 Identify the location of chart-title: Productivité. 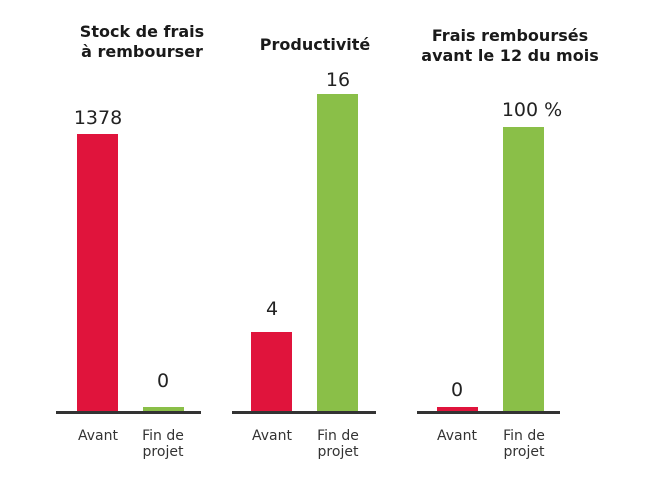
(315, 44).